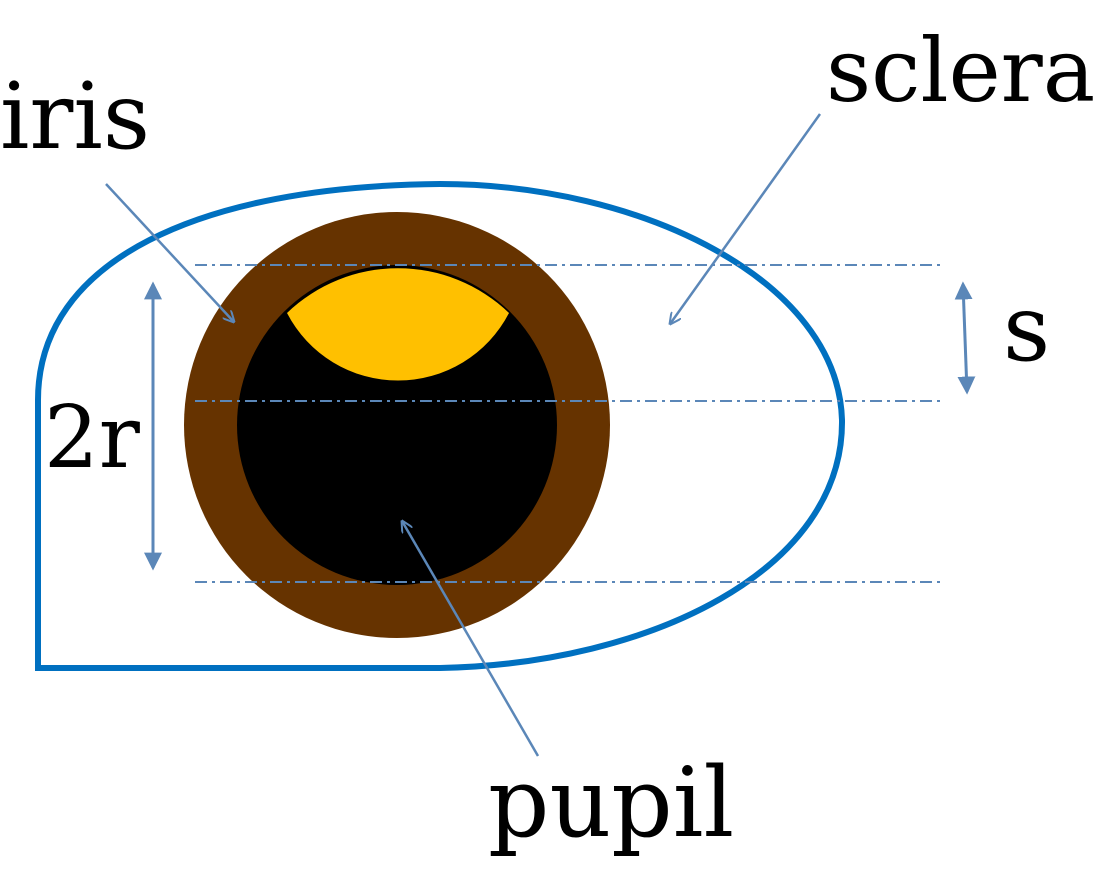 Image resolution: width=1109 pixels, height=871 pixels. What do you see at coordinates (398, 324) in the screenshot?
I see `pupil-highlight` at bounding box center [398, 324].